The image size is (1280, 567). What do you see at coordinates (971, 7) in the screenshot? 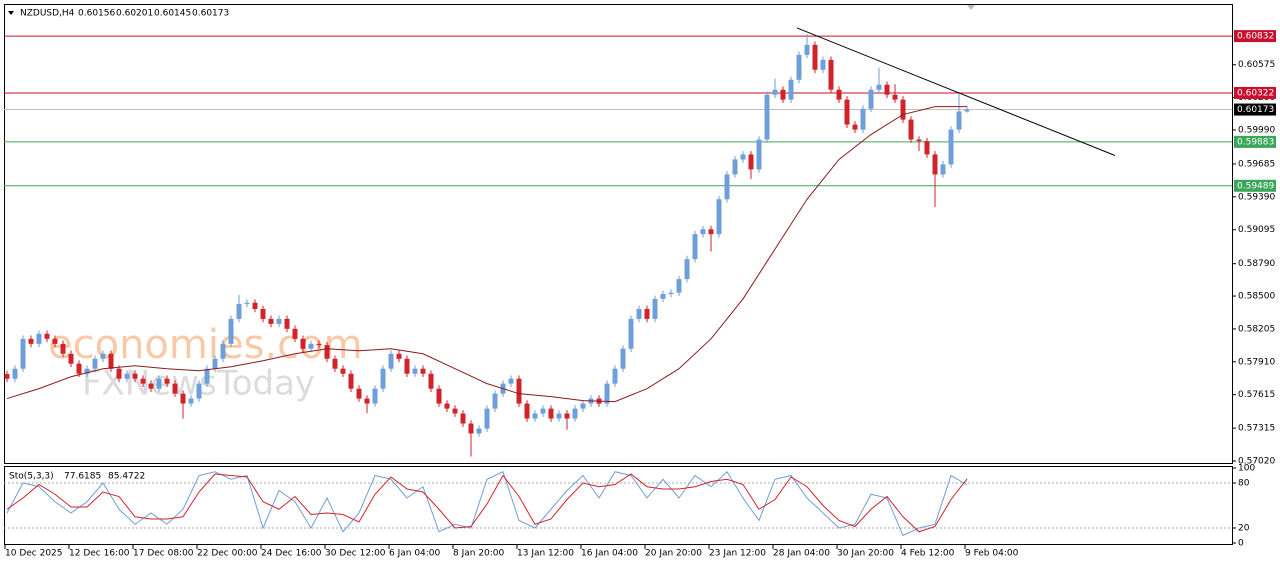
I see `shift-marker` at bounding box center [971, 7].